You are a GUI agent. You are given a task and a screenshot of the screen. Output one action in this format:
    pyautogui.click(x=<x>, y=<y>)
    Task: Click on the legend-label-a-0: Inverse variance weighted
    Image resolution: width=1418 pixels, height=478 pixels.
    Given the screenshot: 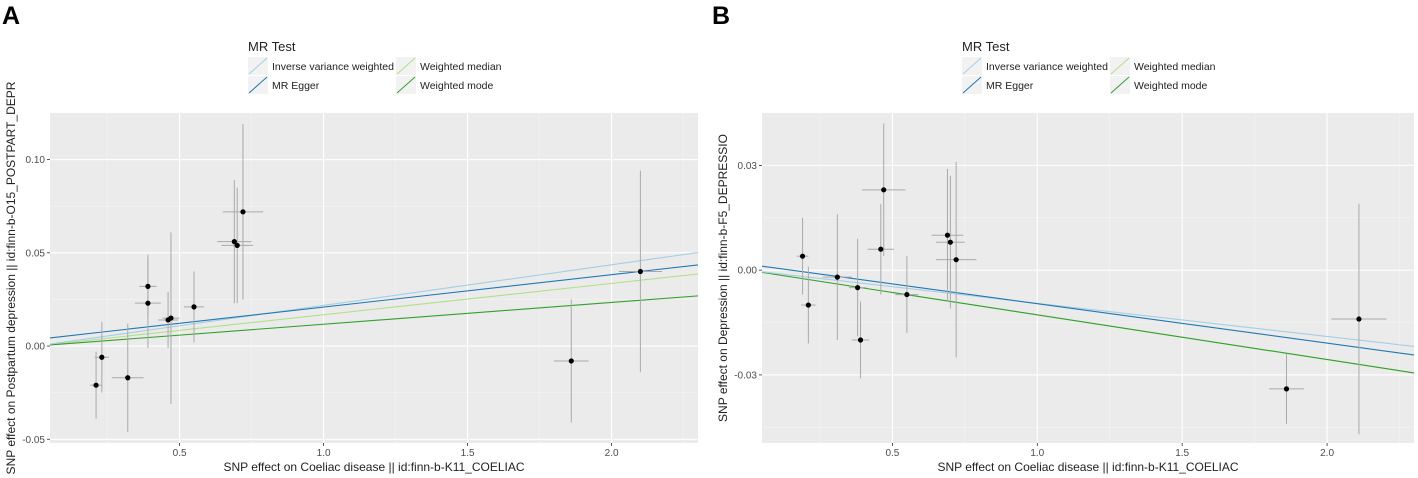 What is the action you would take?
    pyautogui.click(x=333, y=67)
    